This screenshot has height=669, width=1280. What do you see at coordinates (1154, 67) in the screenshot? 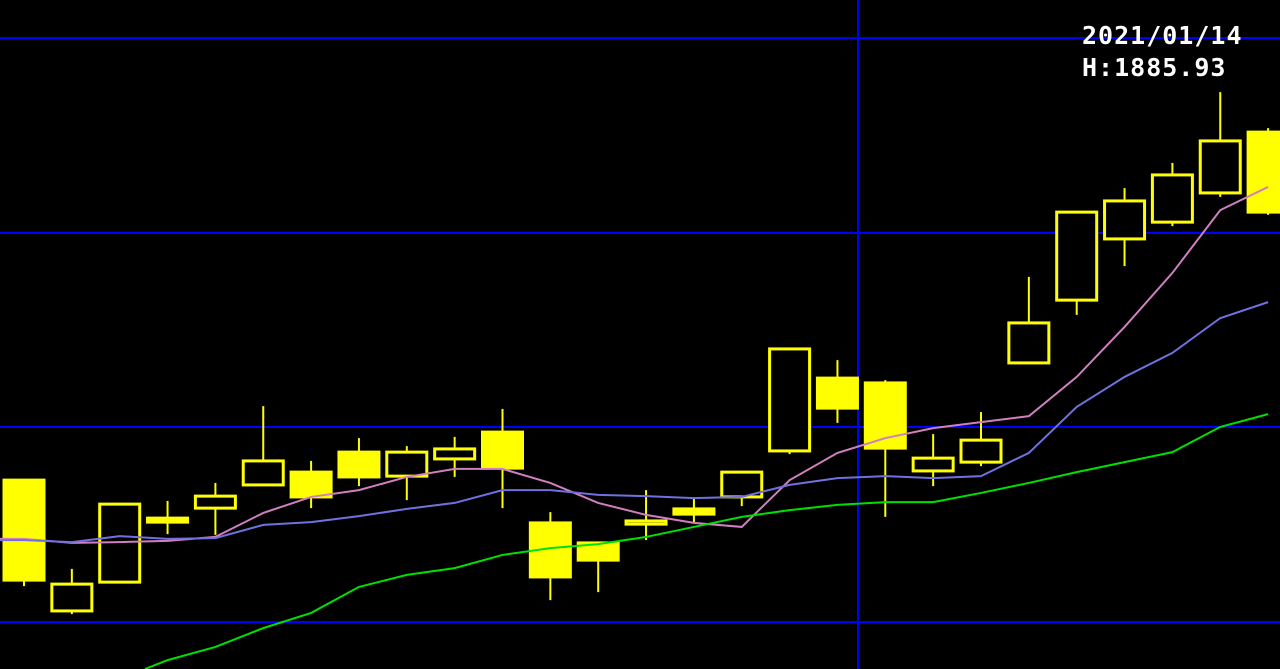
I see `crosshair-high-label: H:1885.93` at bounding box center [1154, 67].